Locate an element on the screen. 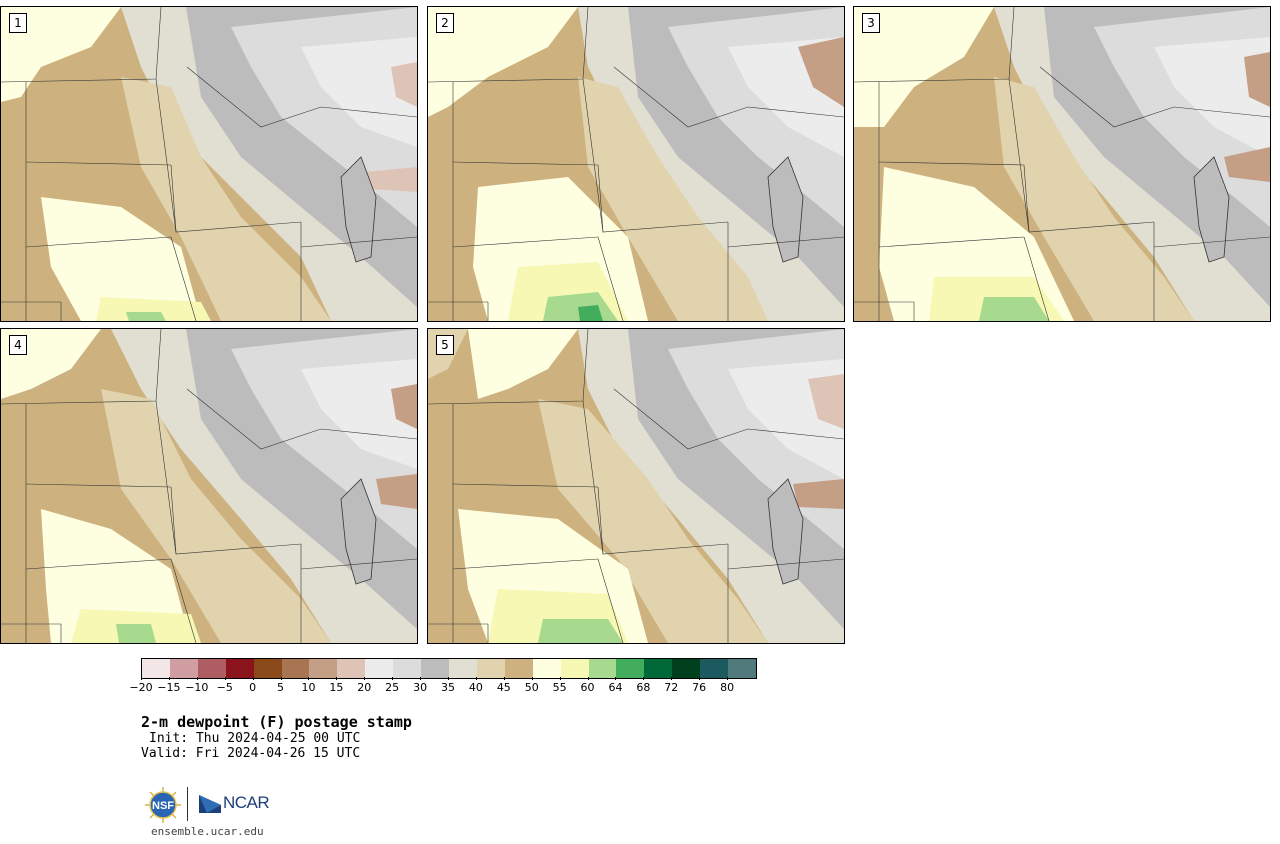 The height and width of the screenshot is (844, 1280). init-time: Init: Thu 2024-04-25 00 UTC is located at coordinates (255, 738).